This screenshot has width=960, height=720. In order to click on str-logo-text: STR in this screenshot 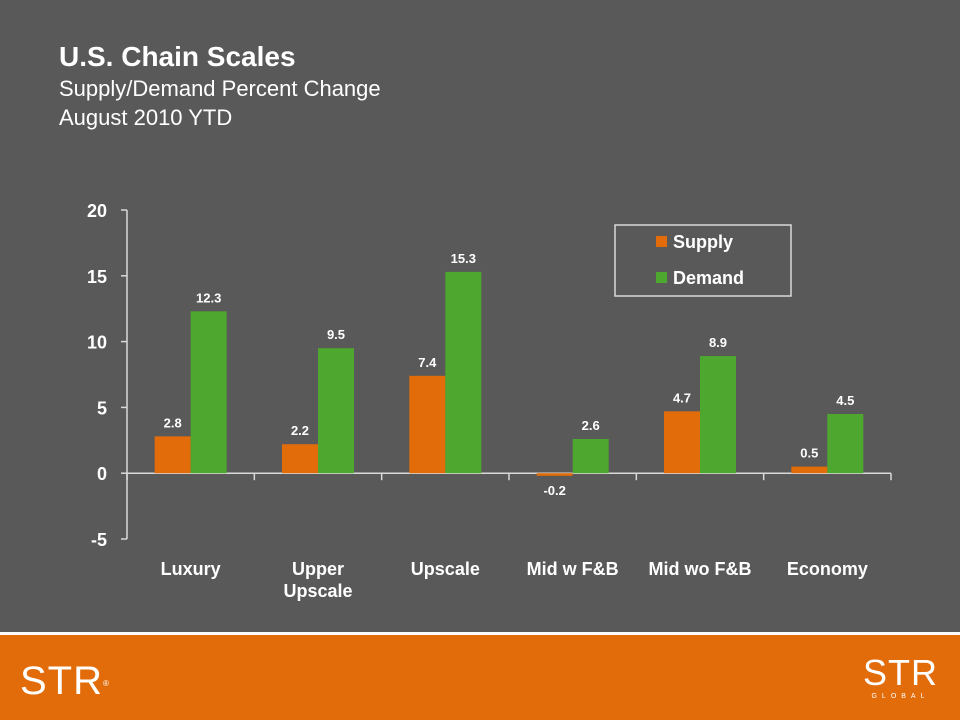, I will do `click(61, 681)`.